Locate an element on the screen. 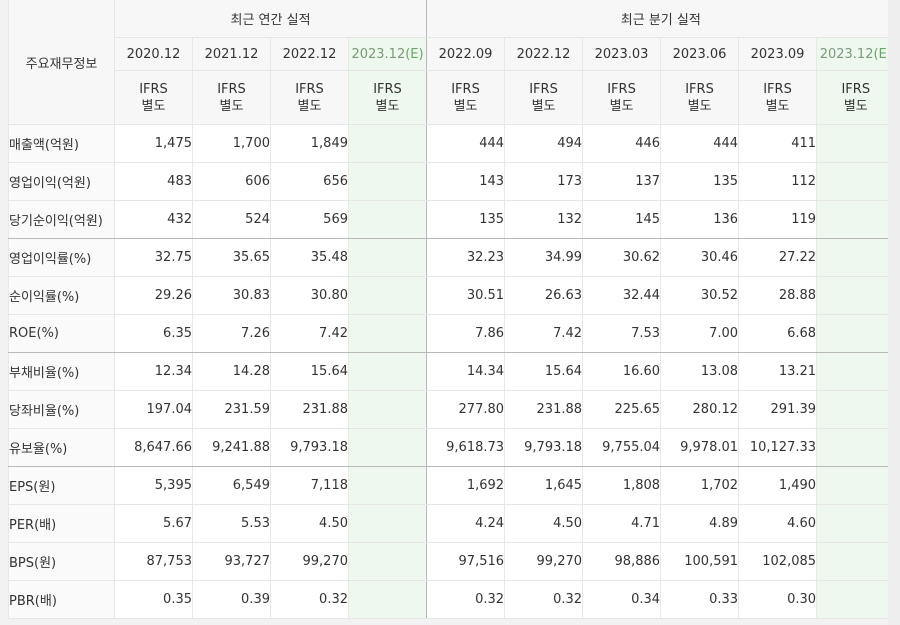 This screenshot has height=625, width=900. quarter-value-cell: 132 is located at coordinates (543, 219).